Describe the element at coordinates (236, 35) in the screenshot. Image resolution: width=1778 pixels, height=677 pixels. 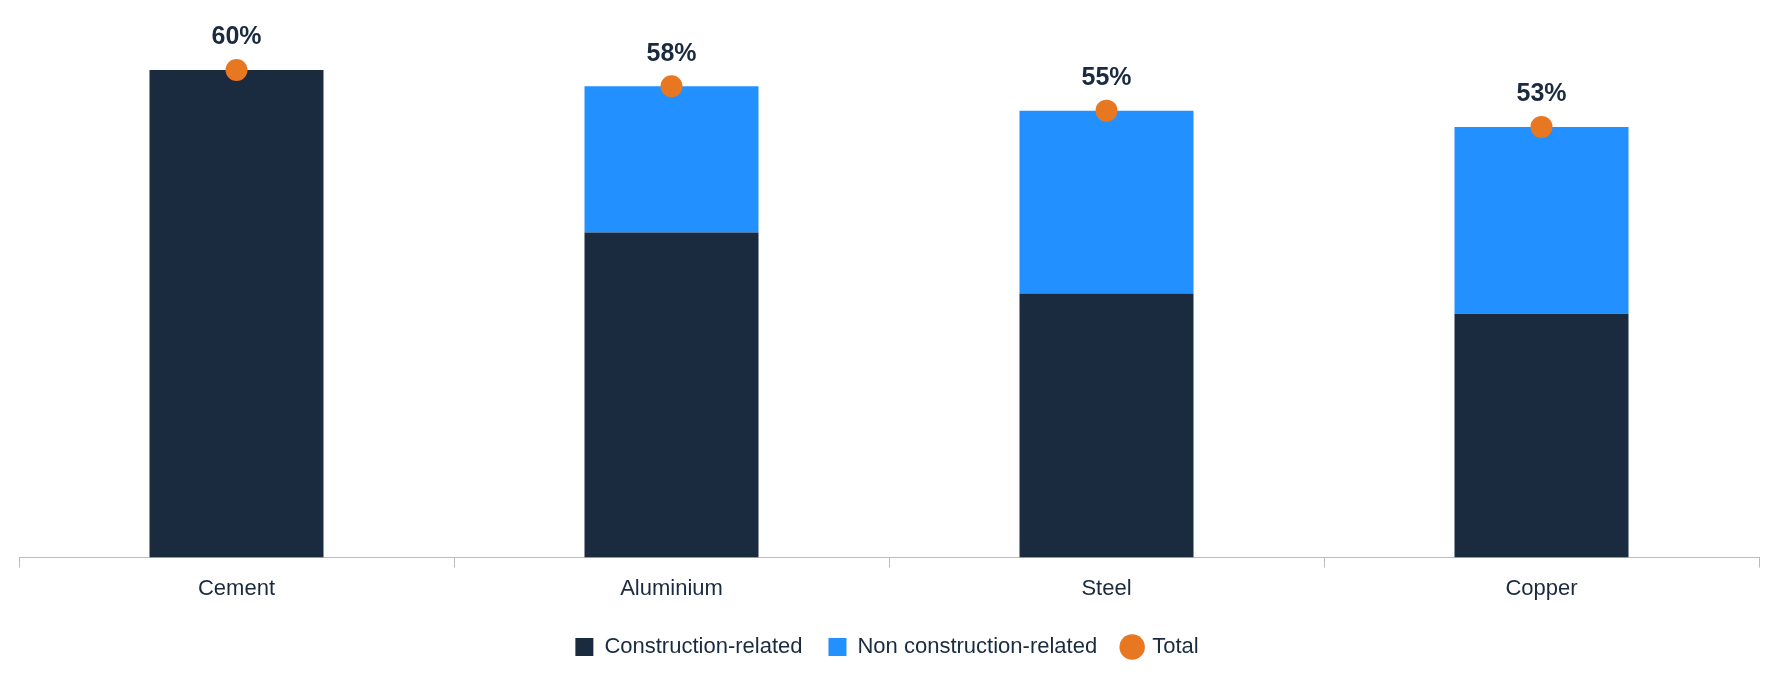
I see `data-label: 60%` at that location.